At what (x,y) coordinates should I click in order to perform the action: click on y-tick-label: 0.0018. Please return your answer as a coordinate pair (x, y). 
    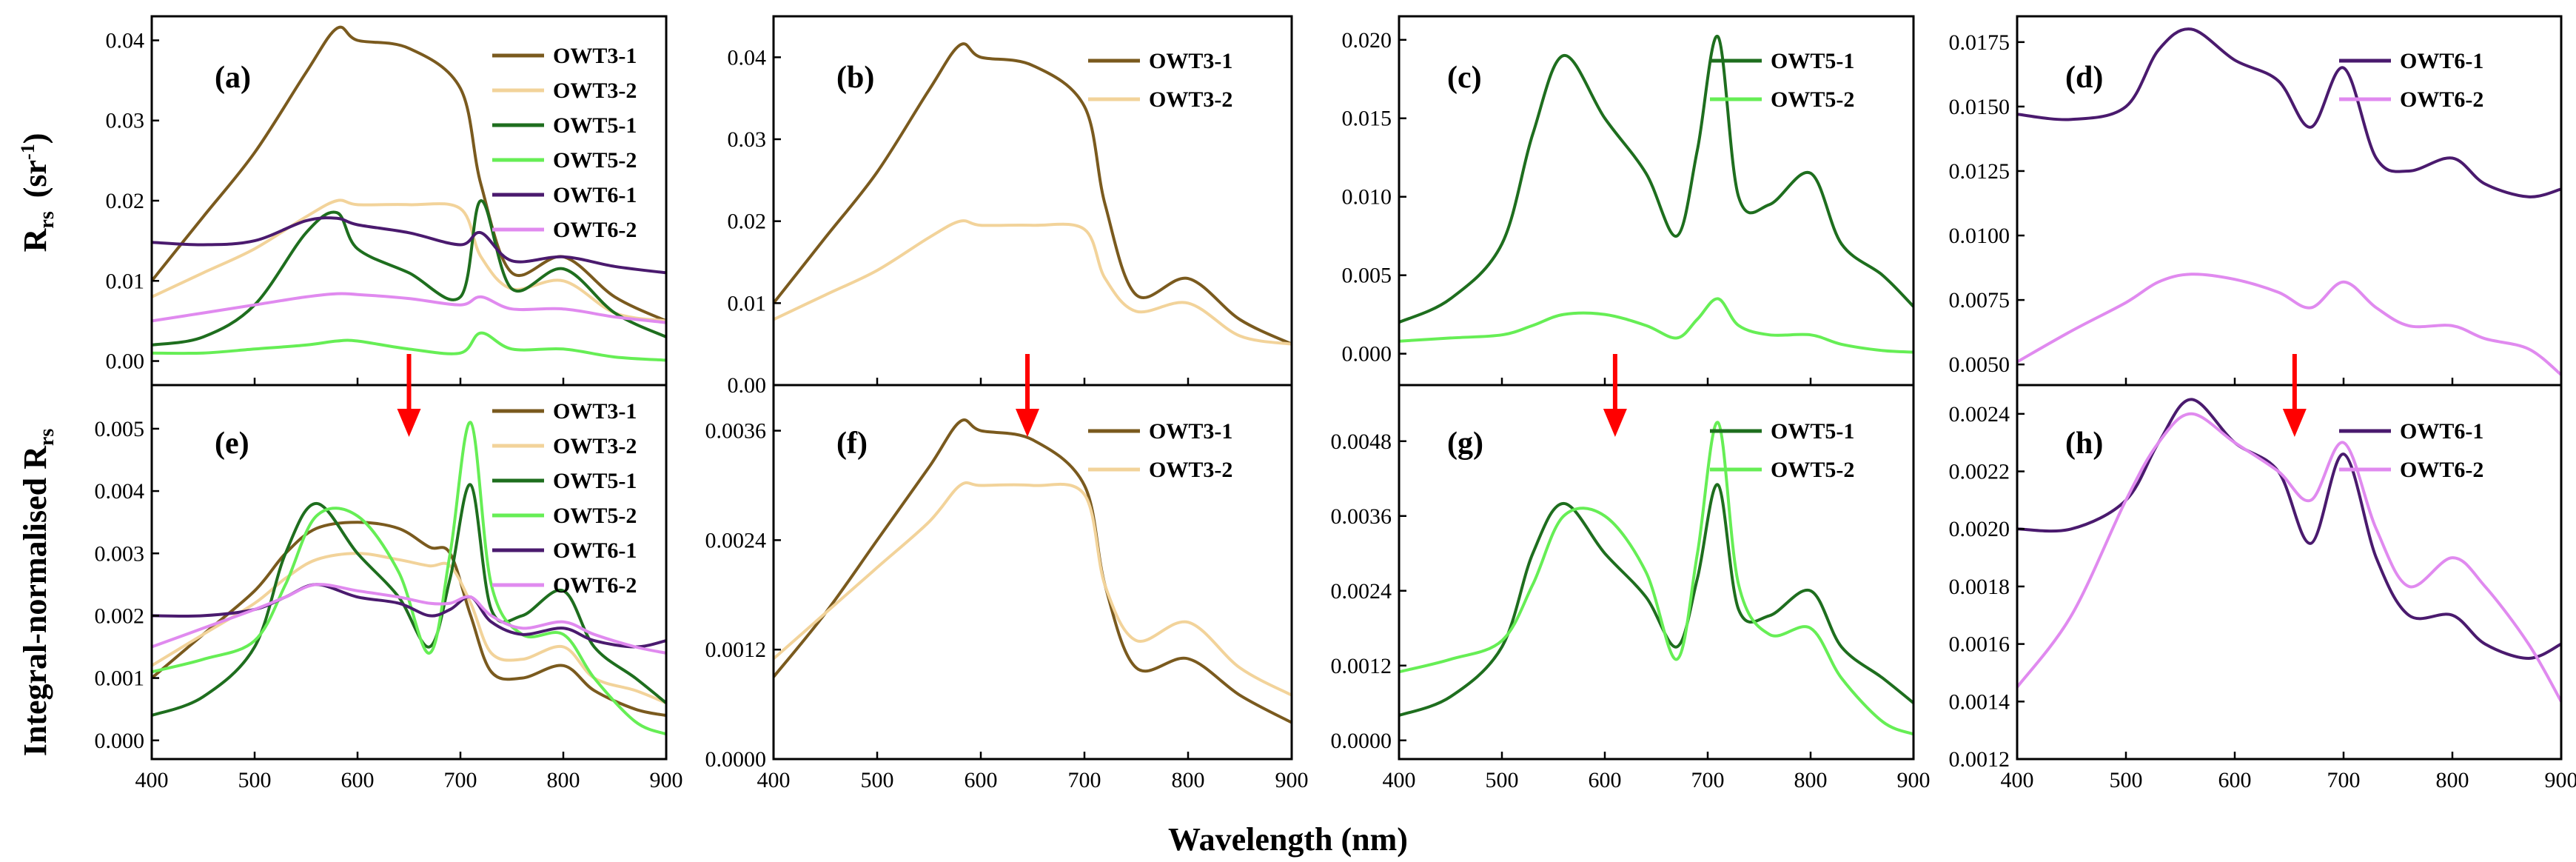
    Looking at the image, I should click on (1979, 587).